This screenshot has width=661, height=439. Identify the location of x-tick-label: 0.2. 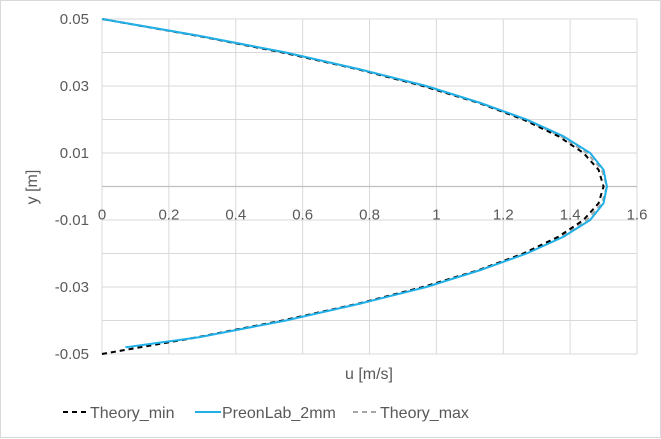
(168, 215).